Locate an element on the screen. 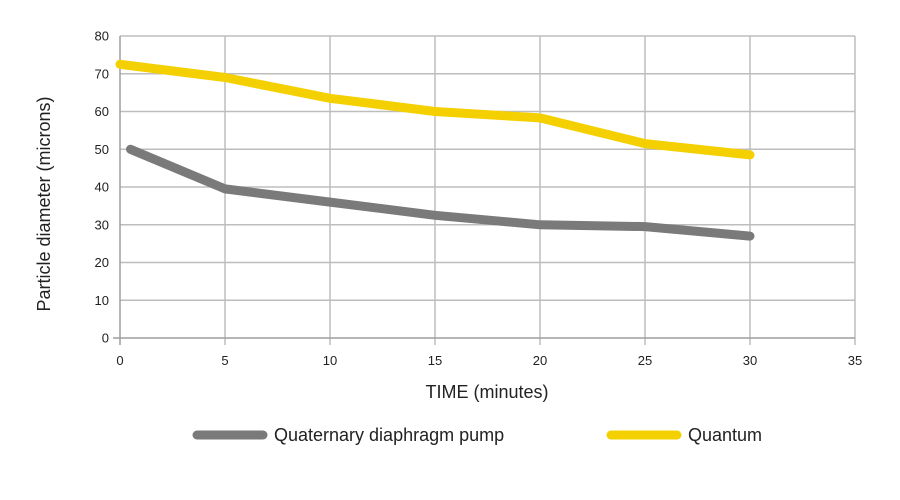 The image size is (900, 500). y-tick-label: 0 is located at coordinates (105, 338).